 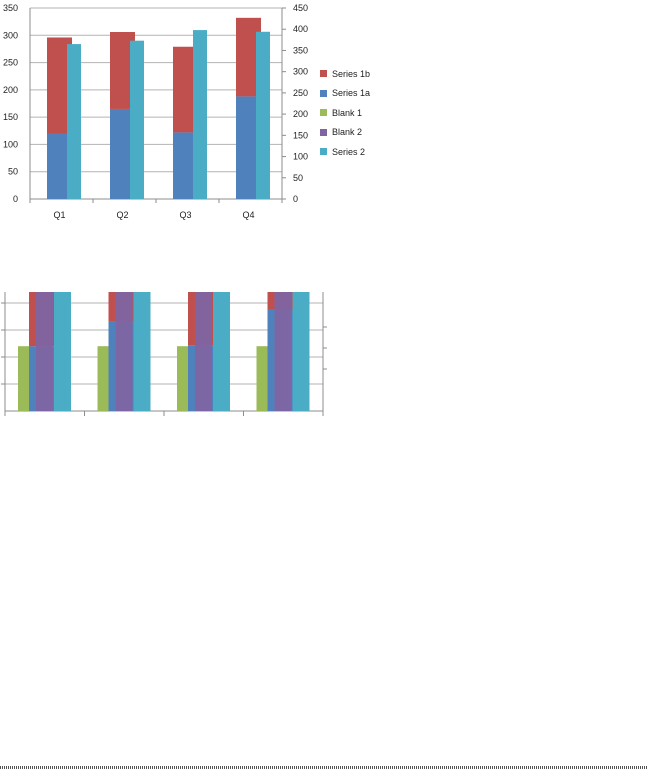 I want to click on x-tick-label: Q4, so click(x=248, y=215).